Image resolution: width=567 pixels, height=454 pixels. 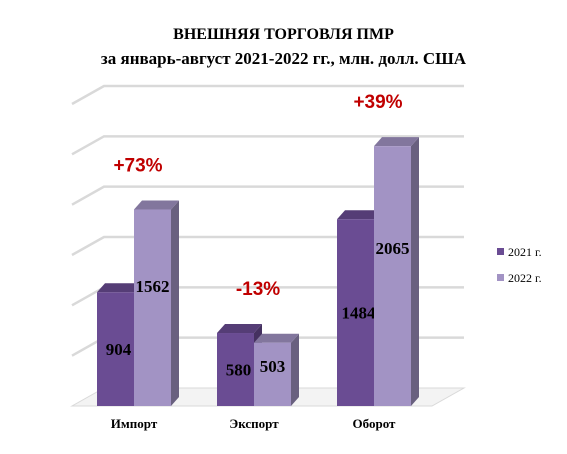 I want to click on data-label: 580, so click(x=239, y=370).